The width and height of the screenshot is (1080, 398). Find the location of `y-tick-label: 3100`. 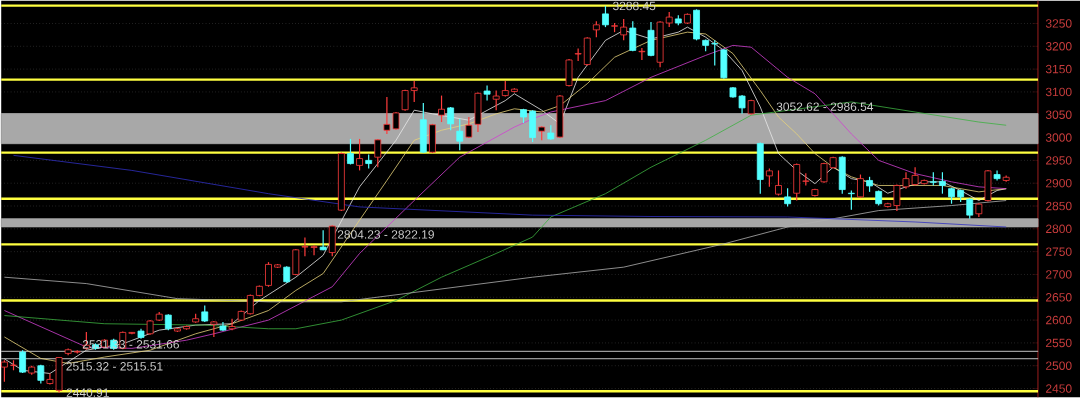

y-tick-label: 3100 is located at coordinates (1058, 92).